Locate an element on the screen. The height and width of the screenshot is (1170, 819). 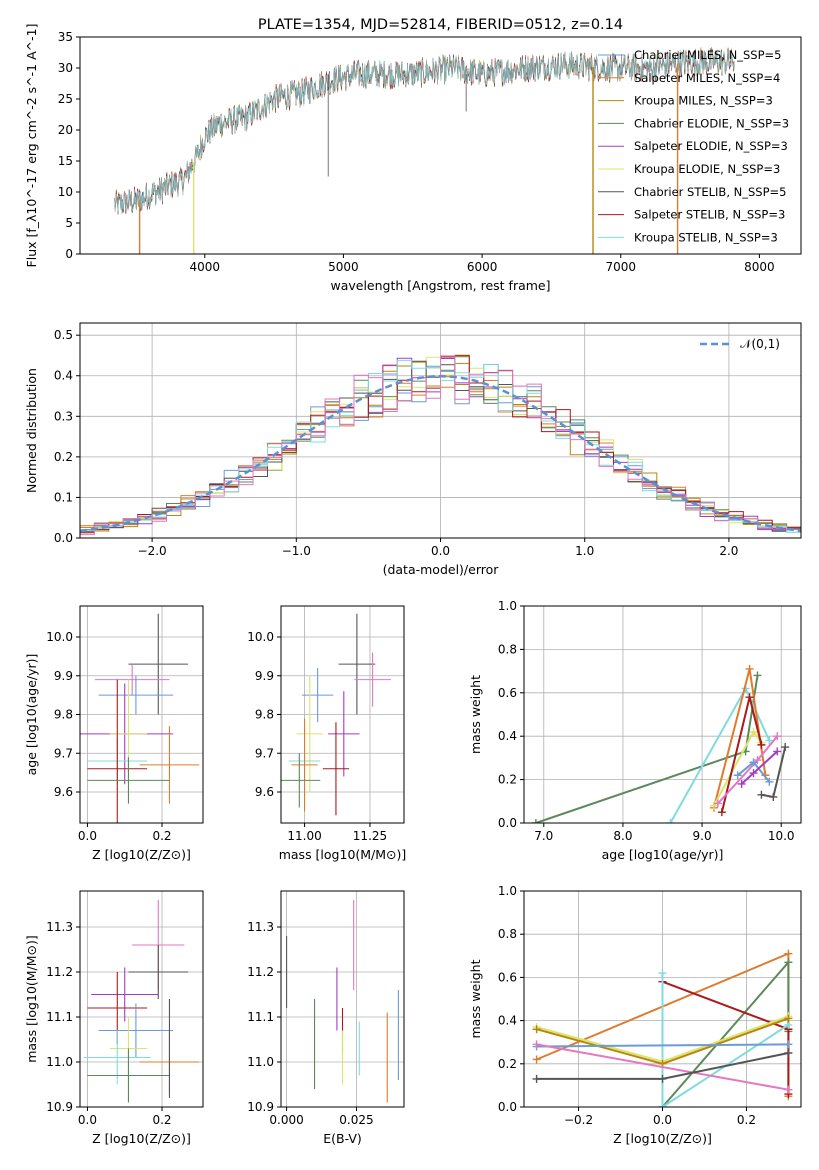
x-tick-label: 8.0 is located at coordinates (622, 836).